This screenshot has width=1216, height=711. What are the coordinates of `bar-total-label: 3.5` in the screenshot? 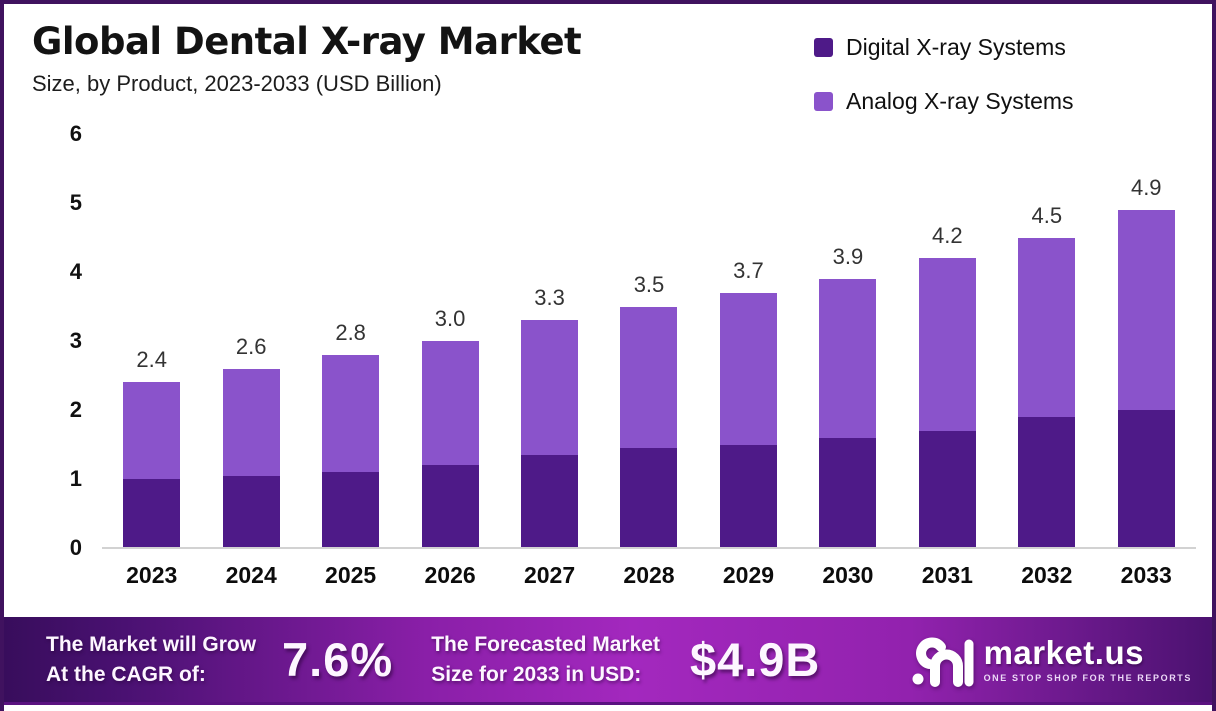 It's located at (649, 284).